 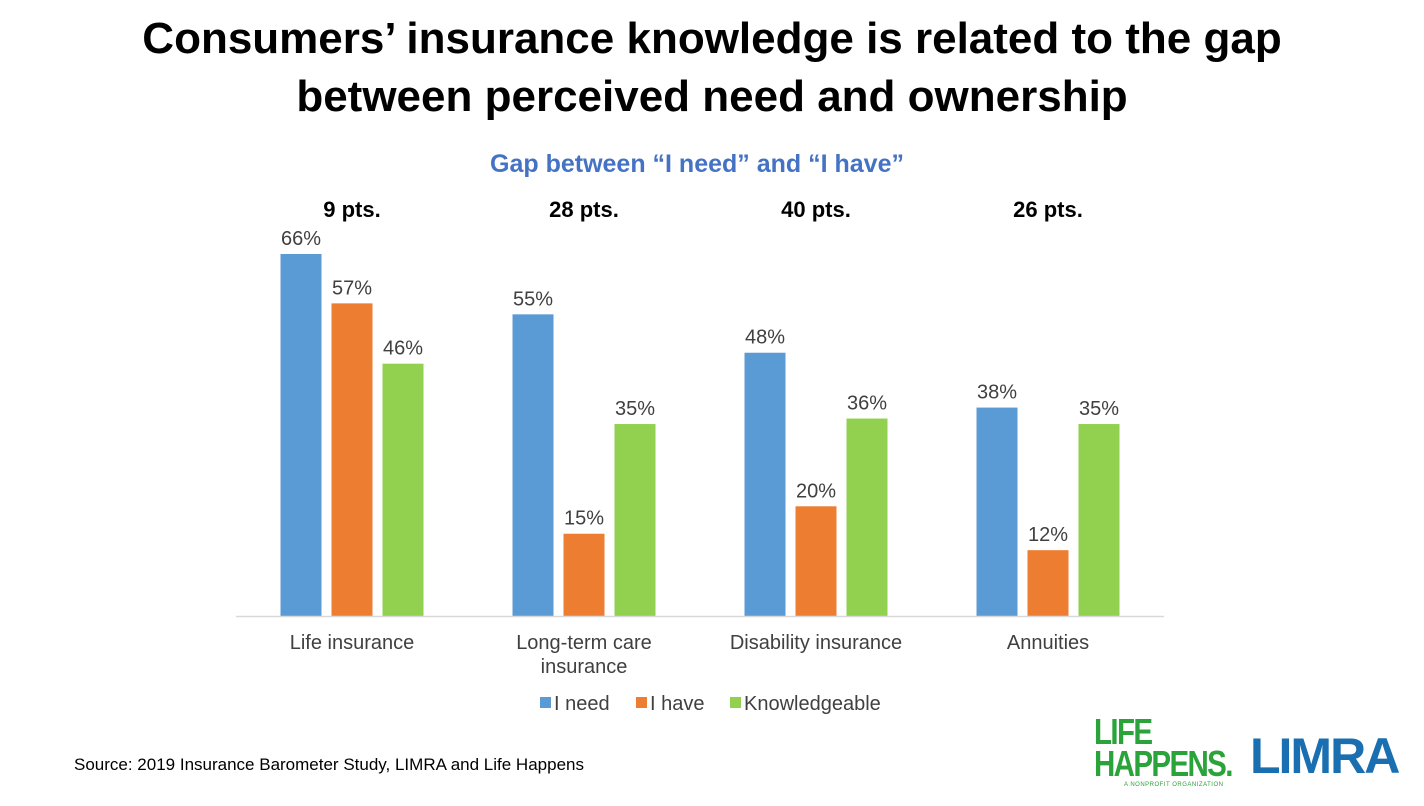 I want to click on category-label: Long-term care, so click(x=584, y=643).